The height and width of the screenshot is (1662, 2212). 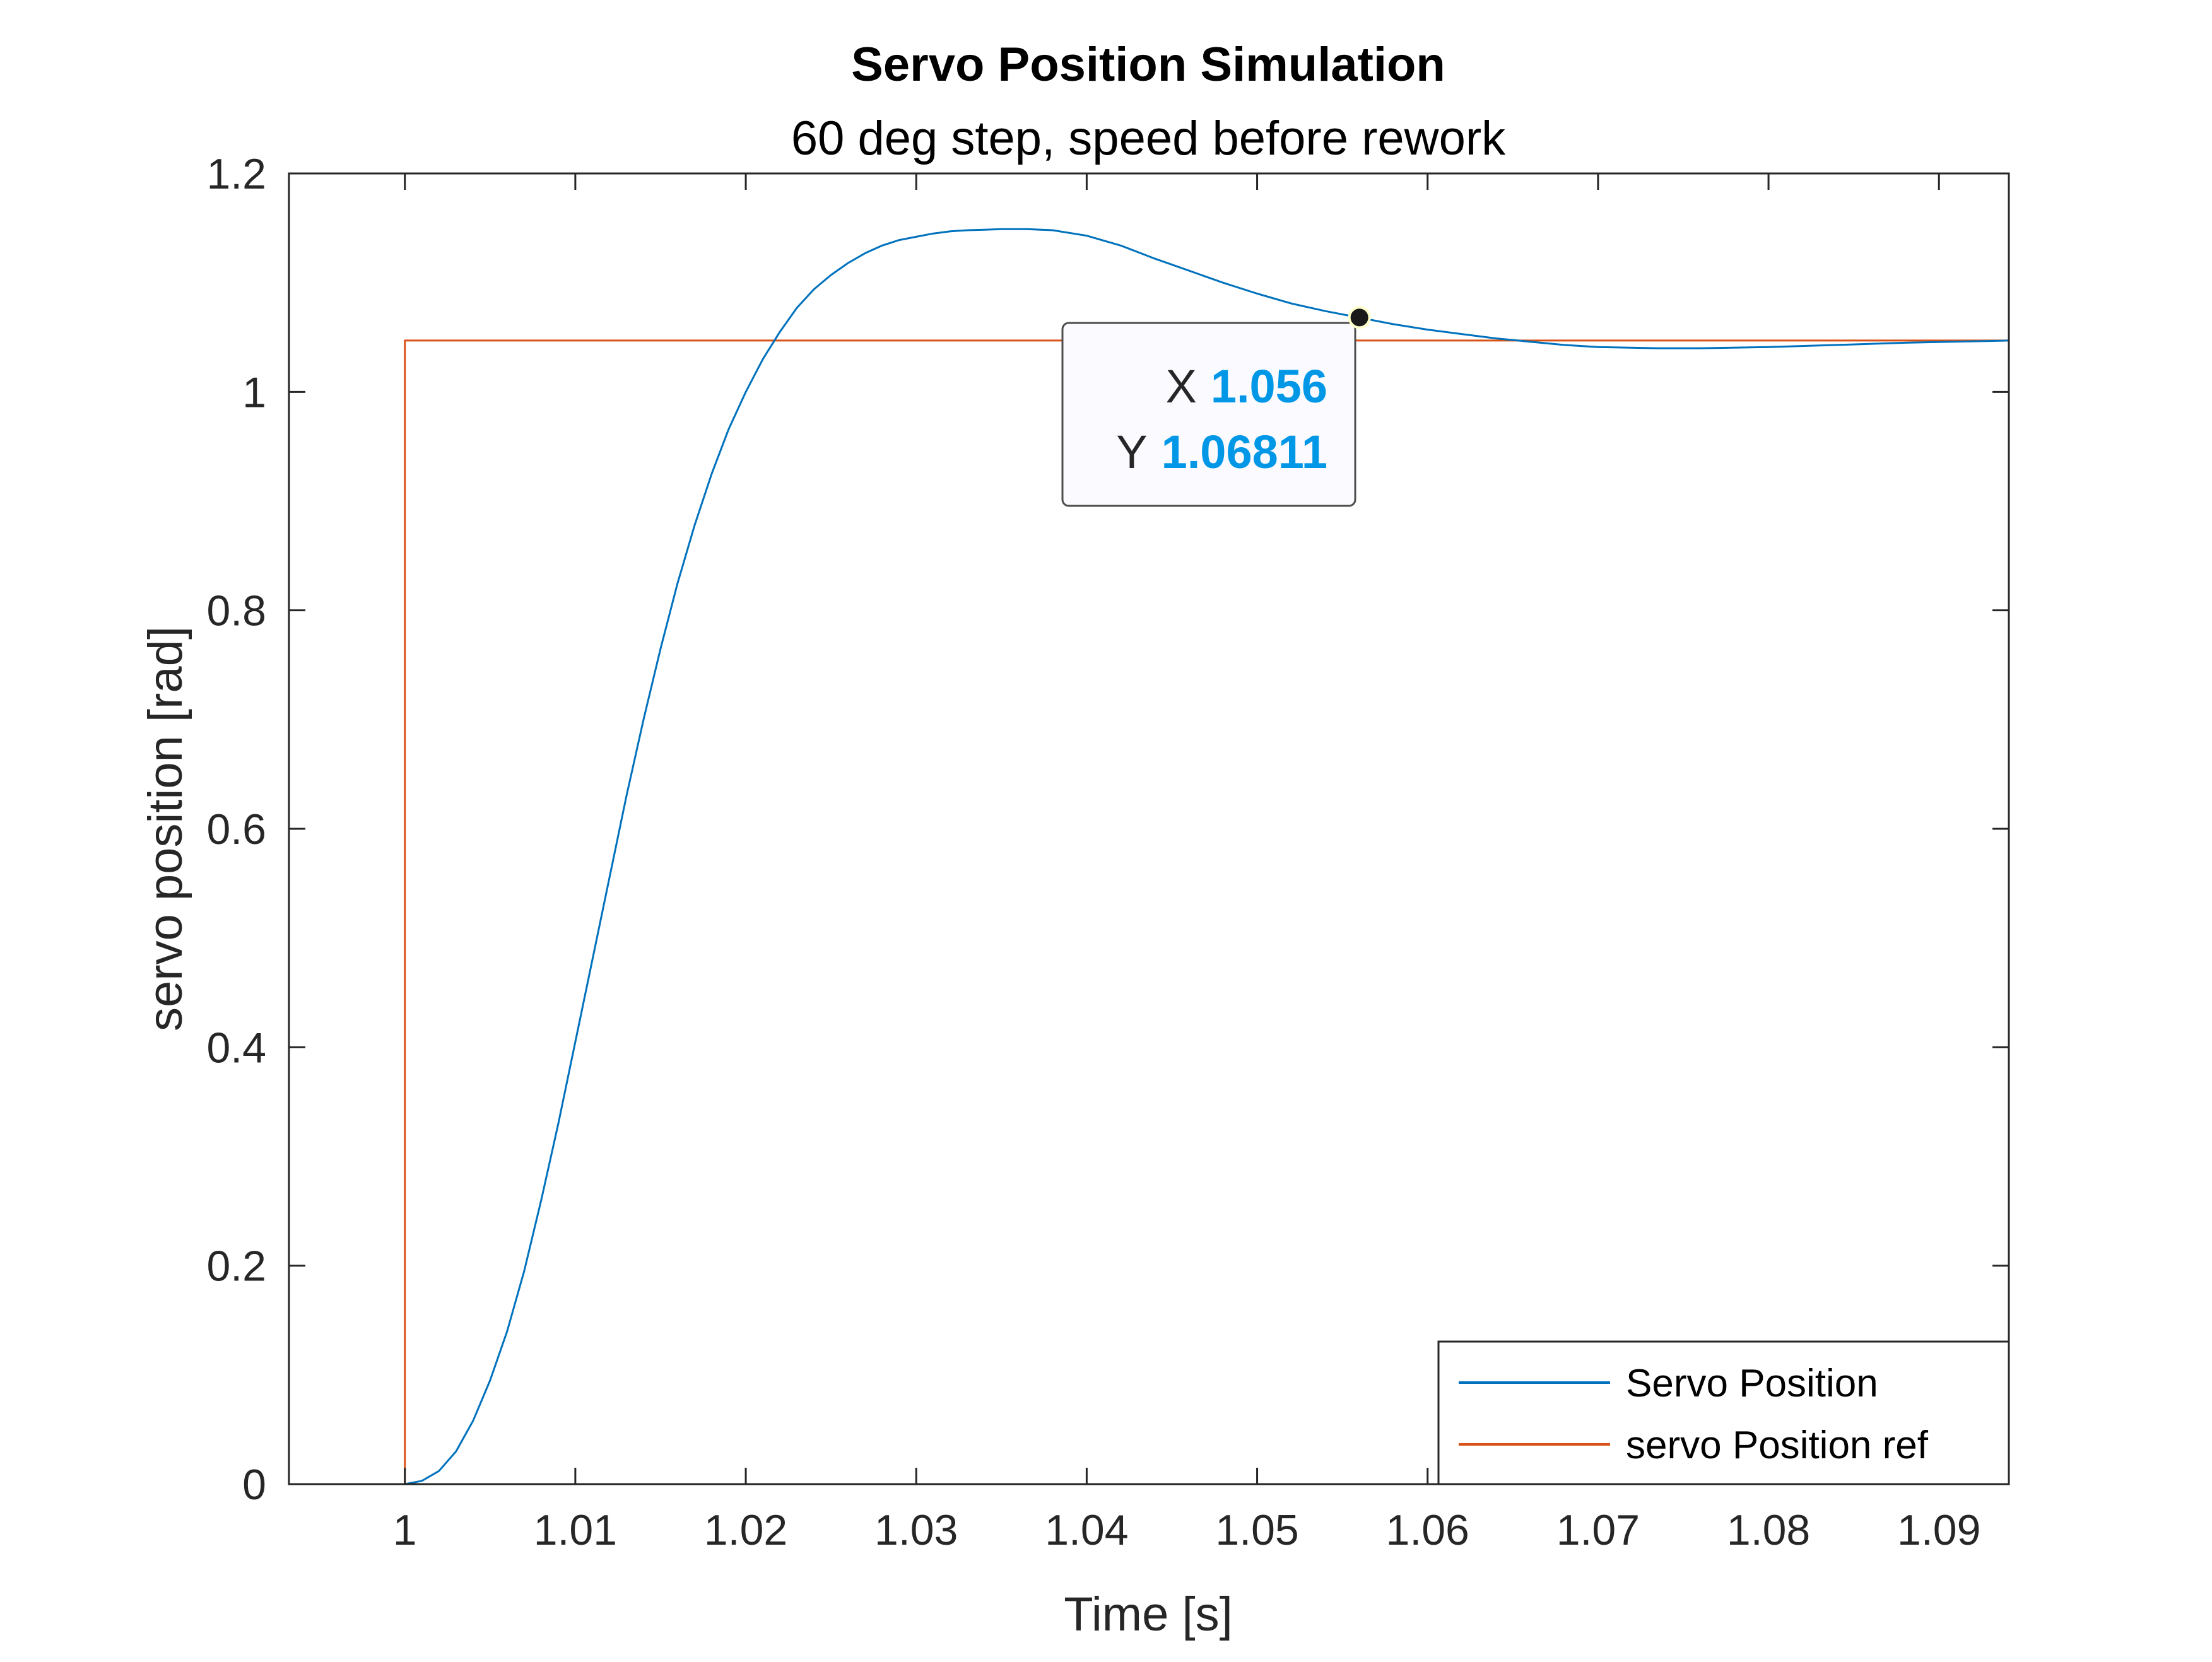 What do you see at coordinates (254, 392) in the screenshot?
I see `y-tick-label-5: 1` at bounding box center [254, 392].